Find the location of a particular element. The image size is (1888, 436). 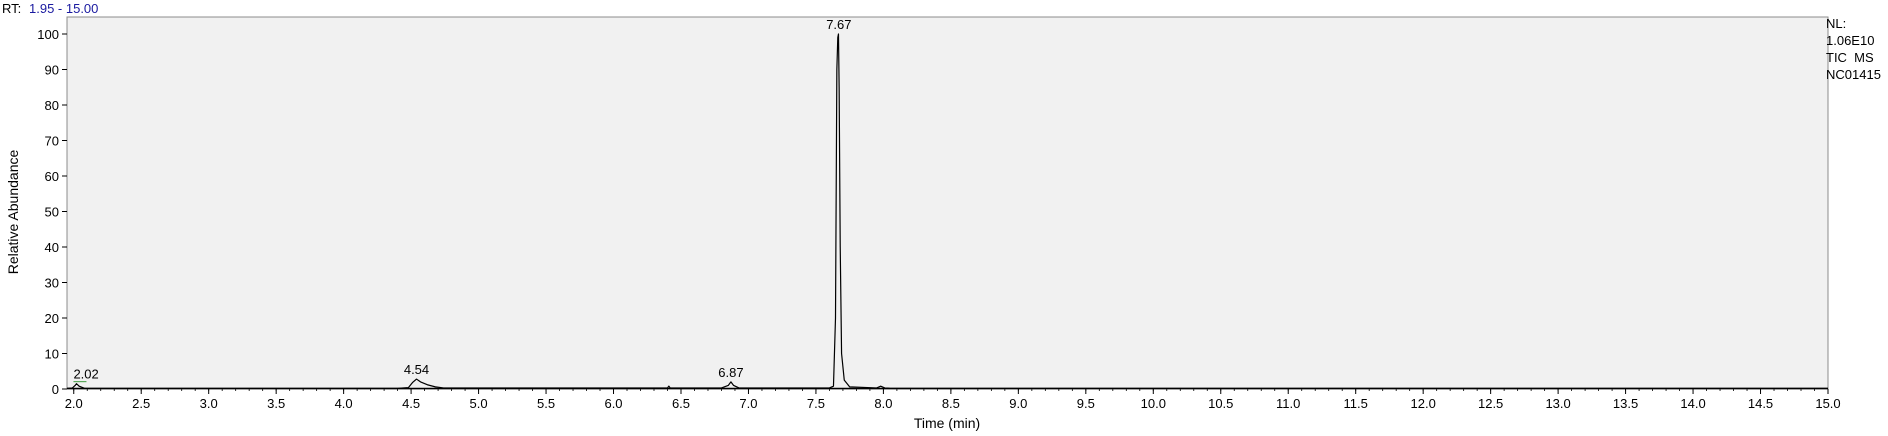

x-tick-label: 10.0 is located at coordinates (1153, 403).